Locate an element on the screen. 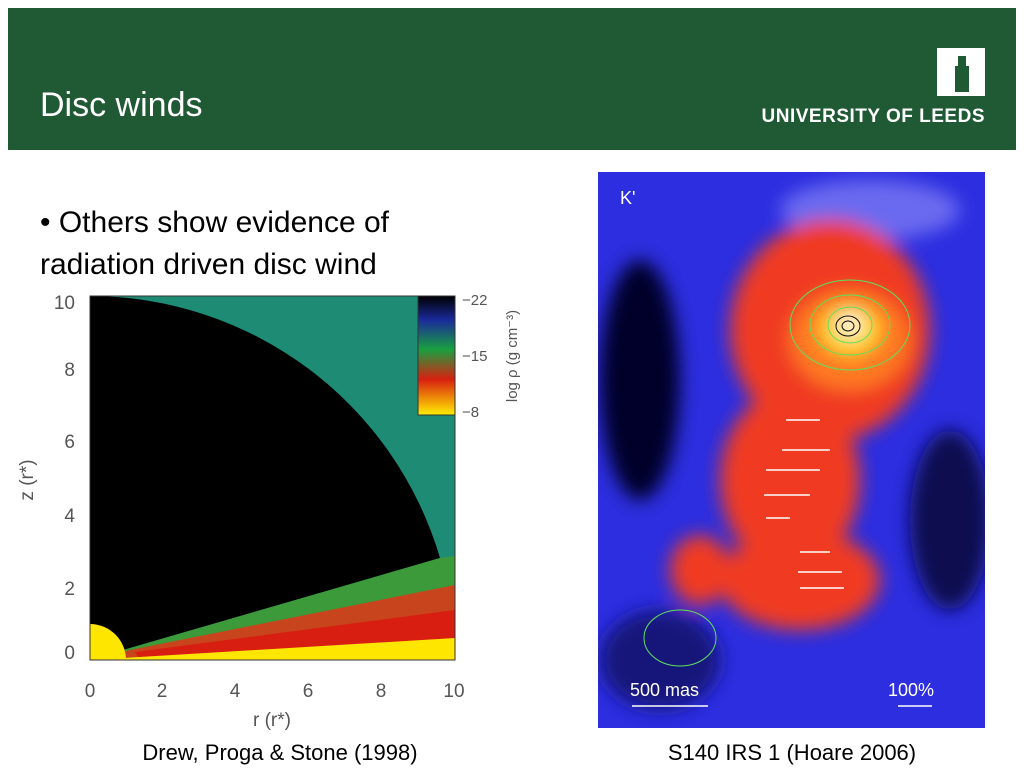 This screenshot has width=1024, height=768. x-tick-label: 8 is located at coordinates (381, 691).